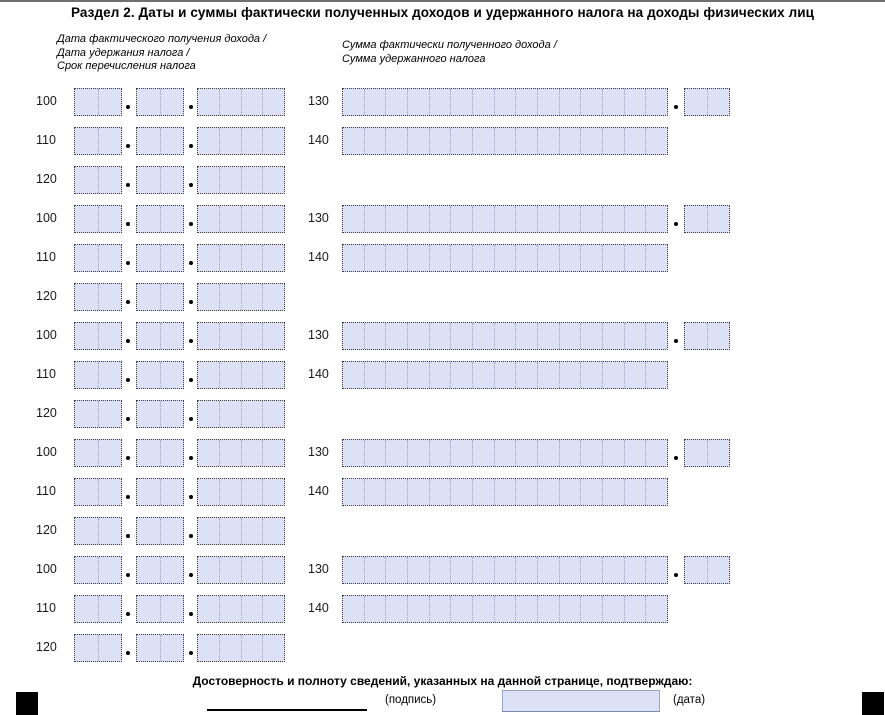 The height and width of the screenshot is (715, 885). I want to click on signature-date-field, so click(581, 701).